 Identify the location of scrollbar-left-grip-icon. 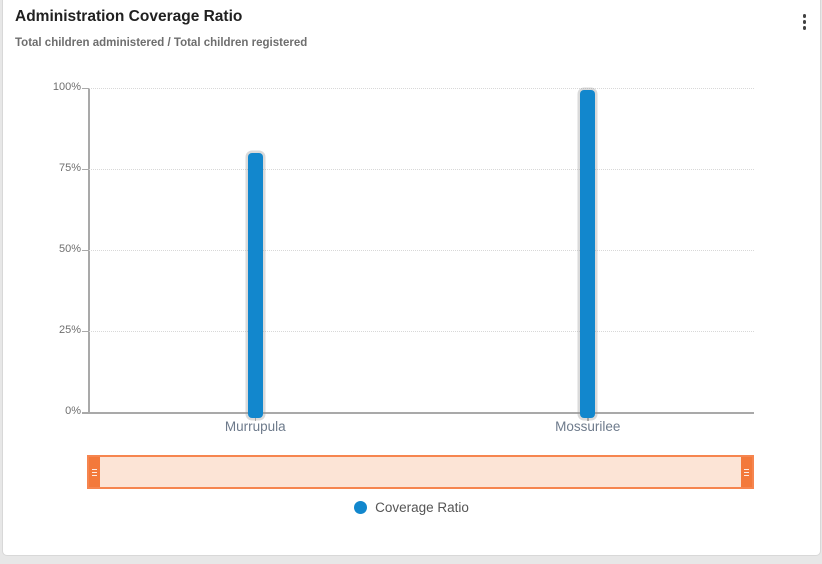
(94, 472).